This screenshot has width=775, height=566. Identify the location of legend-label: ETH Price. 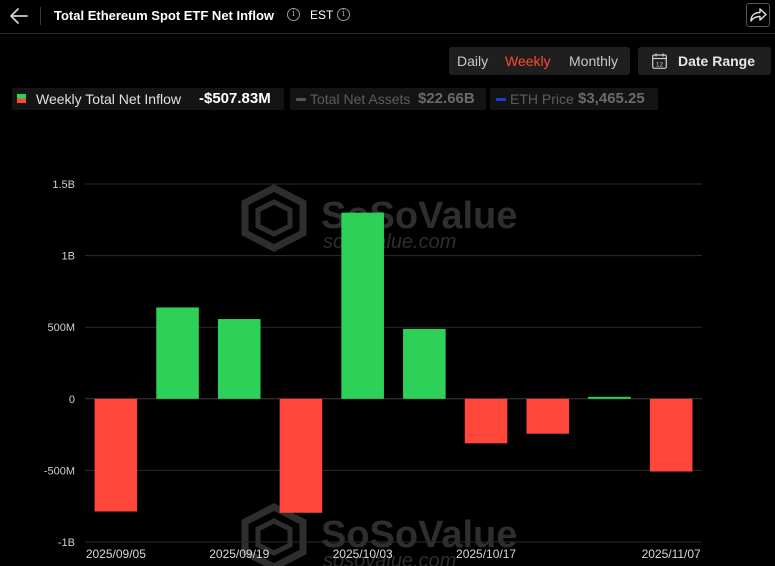
(542, 99).